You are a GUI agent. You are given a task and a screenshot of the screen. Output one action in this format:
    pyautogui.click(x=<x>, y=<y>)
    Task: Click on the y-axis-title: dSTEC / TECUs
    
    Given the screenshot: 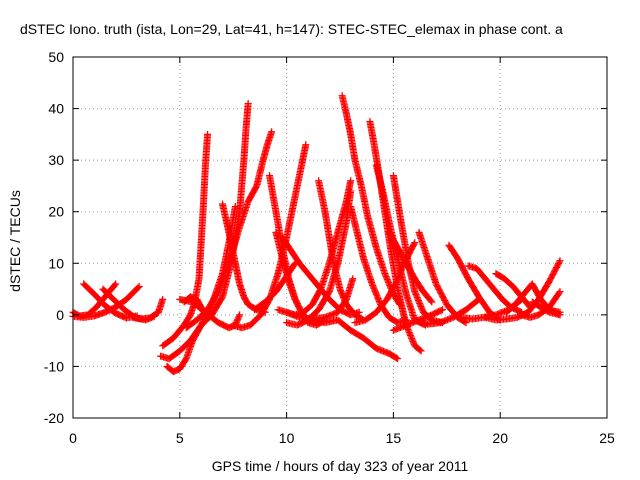 What is the action you would take?
    pyautogui.click(x=15, y=241)
    